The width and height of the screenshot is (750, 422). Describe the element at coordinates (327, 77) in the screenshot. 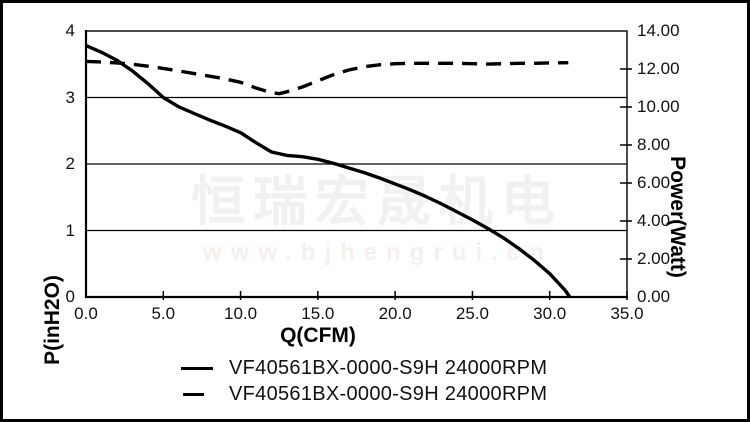

I see `power-curve` at that location.